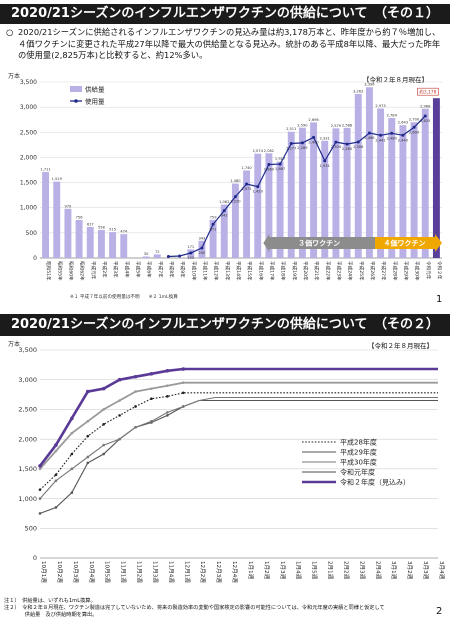 The width and height of the screenshot is (450, 625). What do you see at coordinates (31, 528) in the screenshot?
I see `y-tick-label: 500` at bounding box center [31, 528].